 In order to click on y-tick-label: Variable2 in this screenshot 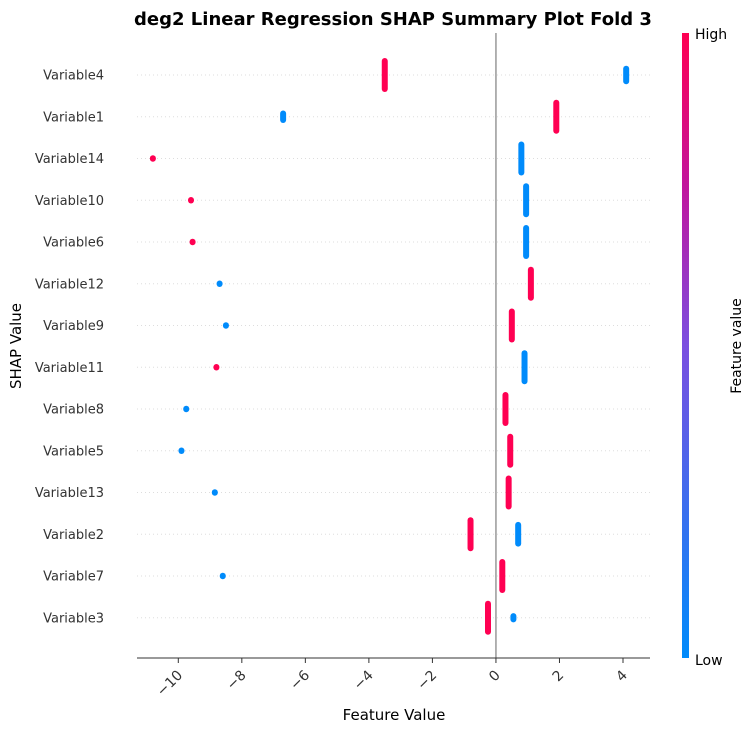, I will do `click(73, 535)`.